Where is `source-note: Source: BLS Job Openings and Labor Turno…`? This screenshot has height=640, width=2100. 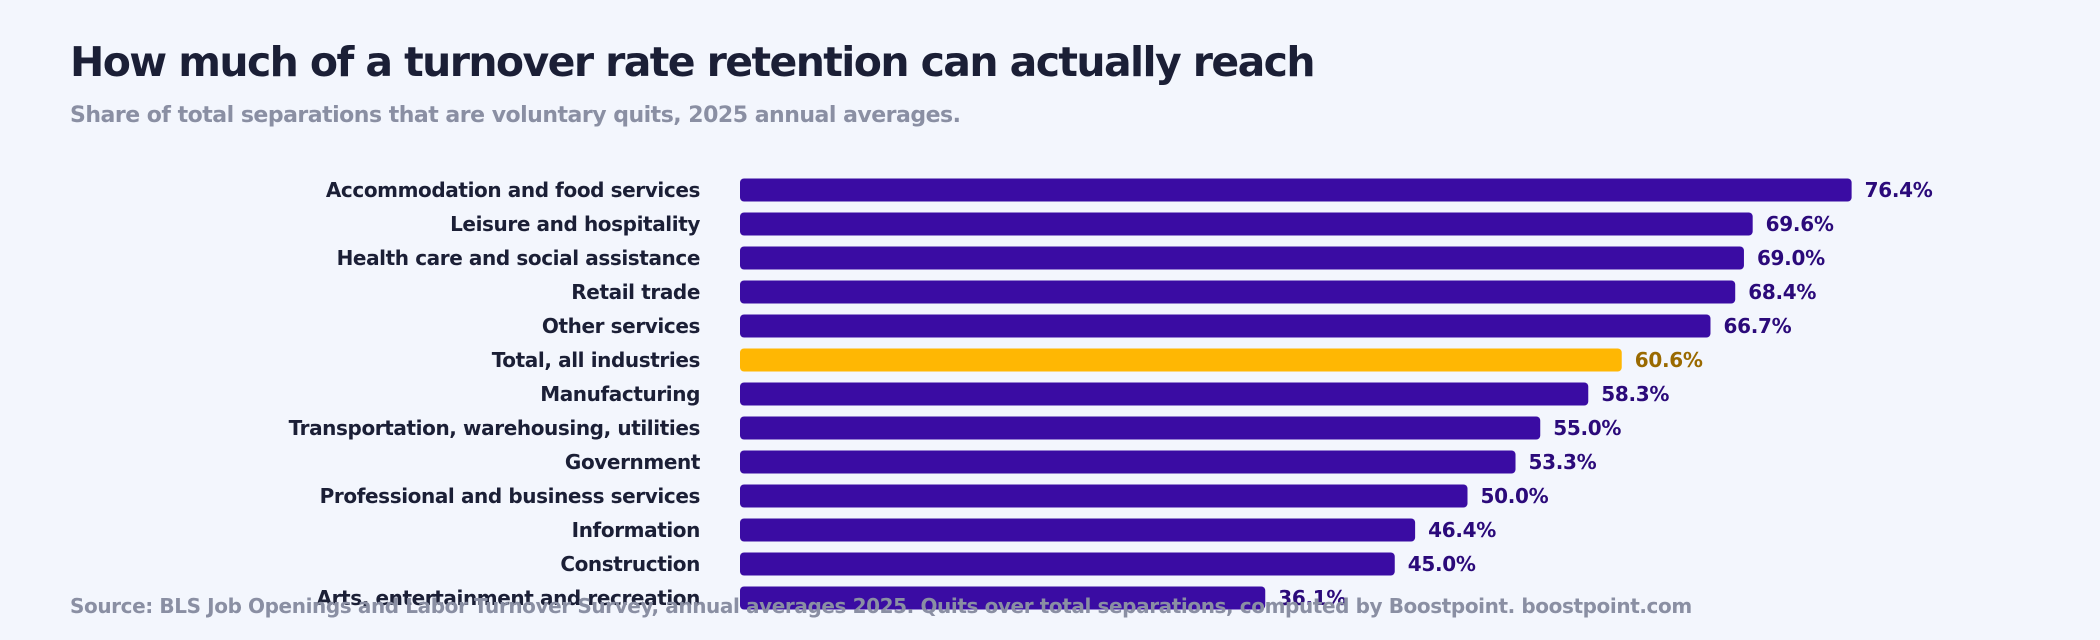
source-note: Source: BLS Job Openings and Labor Turno… is located at coordinates (881, 606).